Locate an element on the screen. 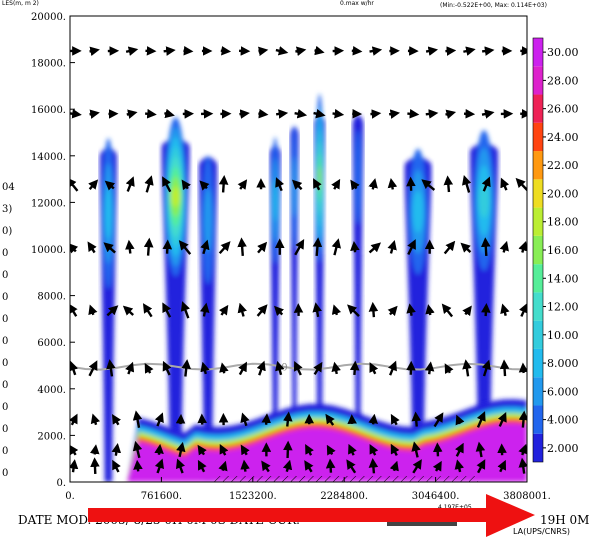  colorbar-label: 10.00 is located at coordinates (563, 335).